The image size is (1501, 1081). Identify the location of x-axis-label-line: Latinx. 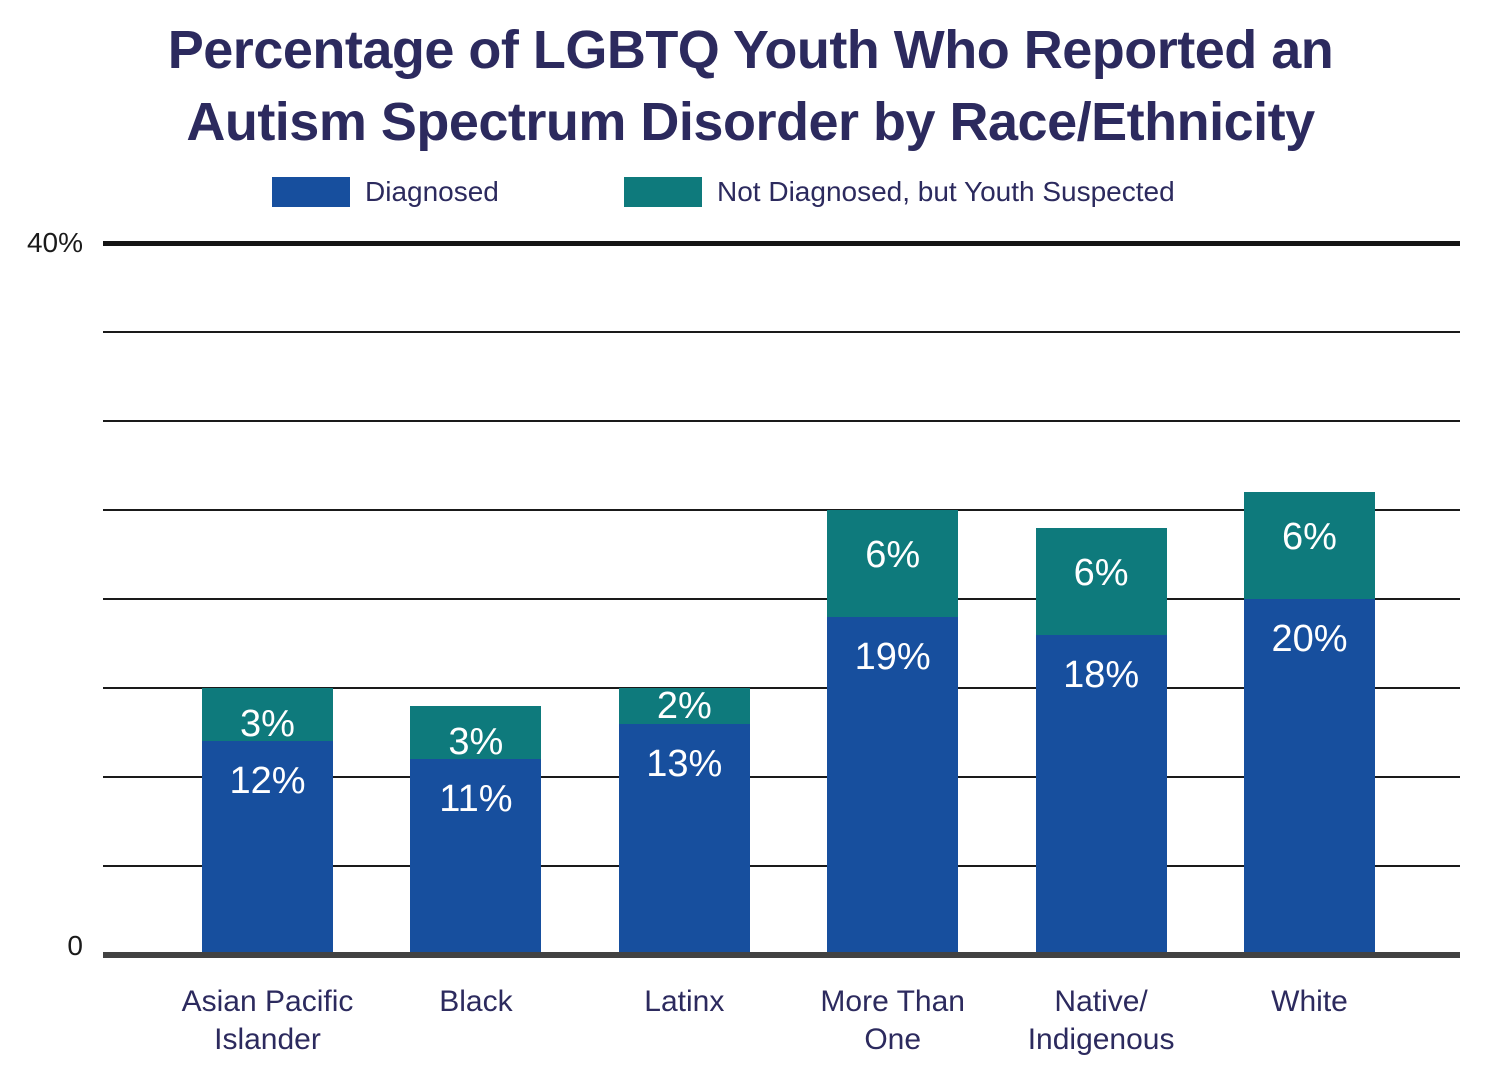
(684, 1001).